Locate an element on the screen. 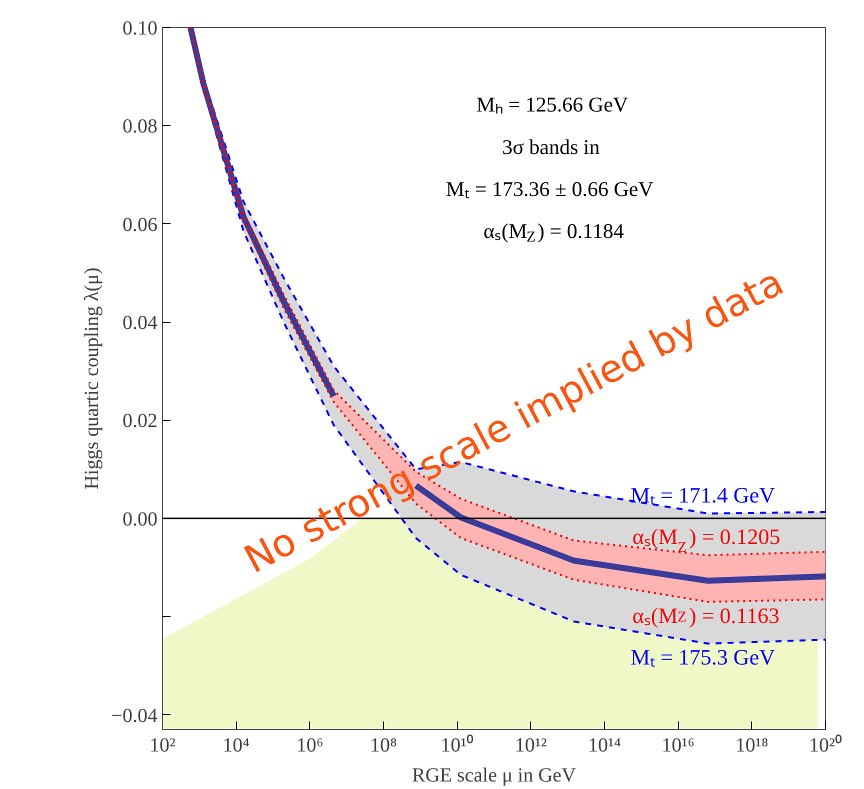 Image resolution: width=864 pixels, height=789 pixels. y-tick-label: 0.06 is located at coordinates (140, 225).